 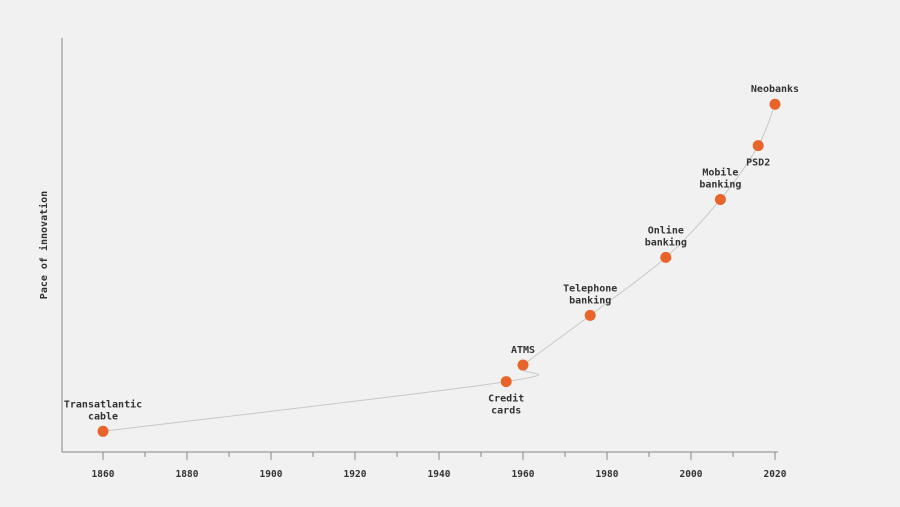 I want to click on label-mobile-banking: Mobile banking, so click(x=720, y=178).